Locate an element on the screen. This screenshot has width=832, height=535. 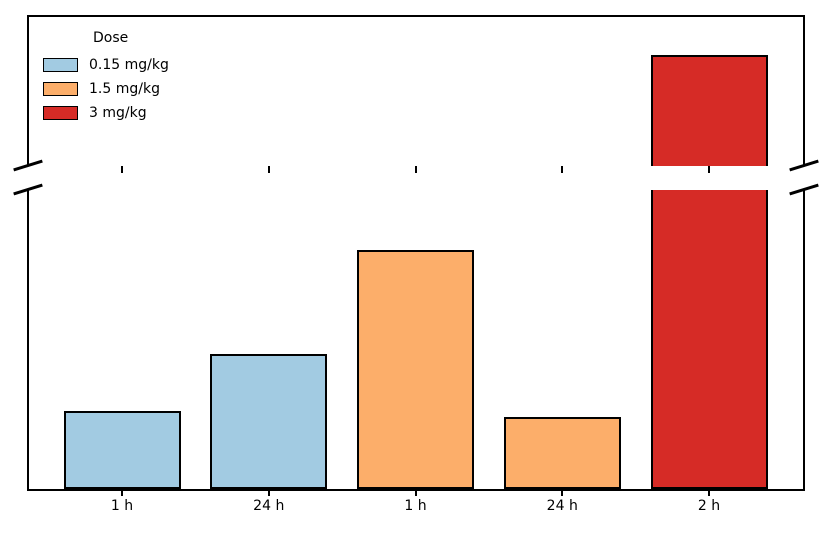
legend-row: 3 mg/kg is located at coordinates (106, 113).